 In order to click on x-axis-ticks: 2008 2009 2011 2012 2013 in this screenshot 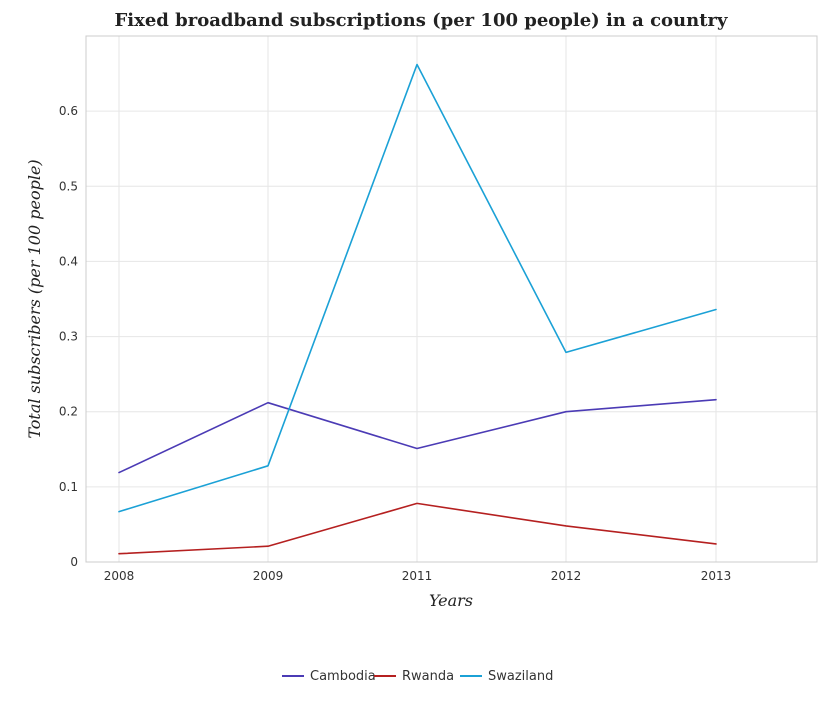, I will do `click(418, 576)`.